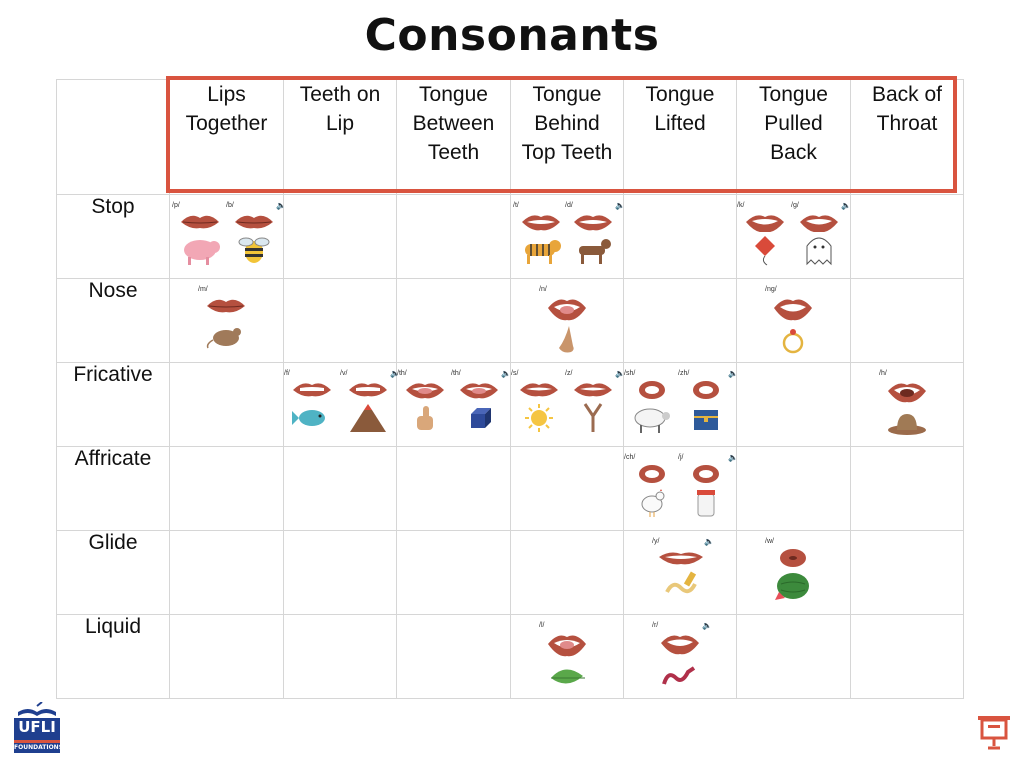 This screenshot has width=1024, height=768. Describe the element at coordinates (994, 732) in the screenshot. I see `presentation-icon` at that location.